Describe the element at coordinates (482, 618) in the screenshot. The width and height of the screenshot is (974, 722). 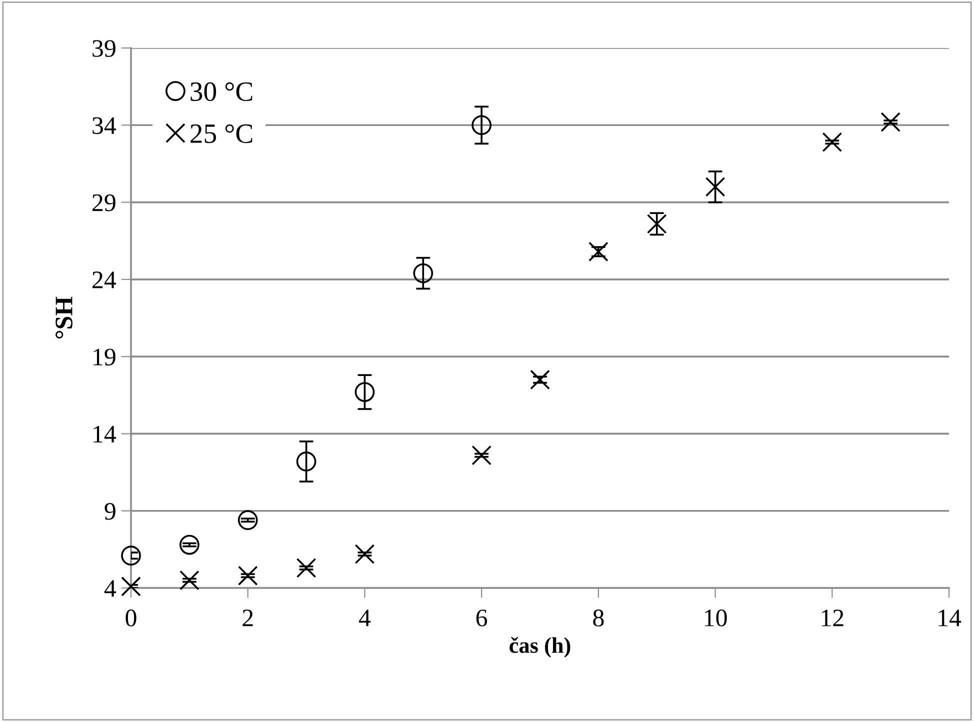
I see `x-tick-label: 6` at that location.